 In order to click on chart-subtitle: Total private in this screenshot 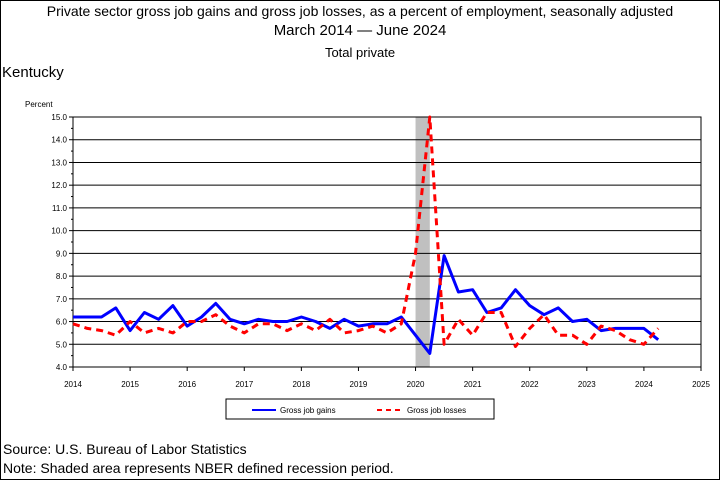, I will do `click(360, 52)`.